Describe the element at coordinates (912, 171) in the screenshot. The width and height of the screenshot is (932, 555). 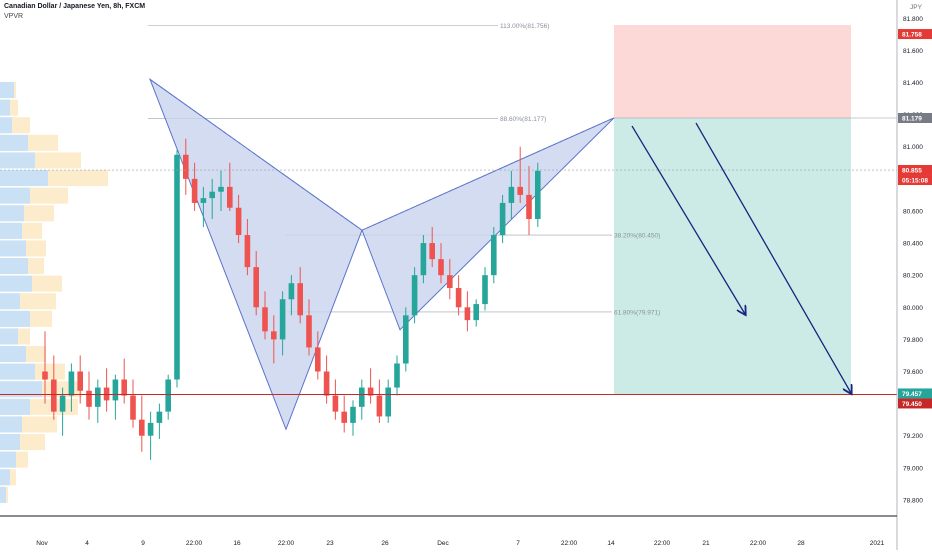
I see `current-price-tag: 80.855` at that location.